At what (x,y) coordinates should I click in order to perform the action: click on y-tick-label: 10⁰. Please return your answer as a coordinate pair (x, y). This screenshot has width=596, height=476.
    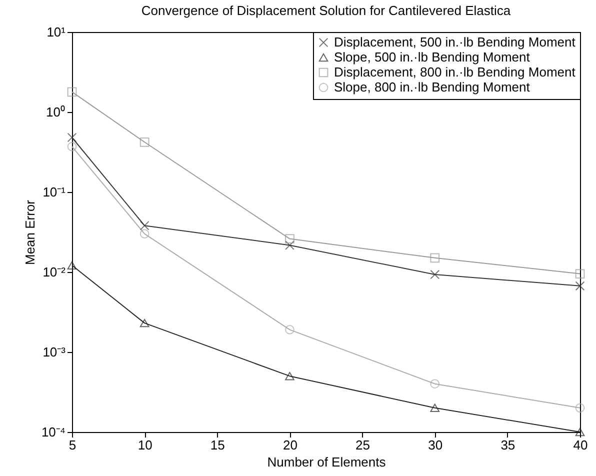
    Looking at the image, I should click on (56, 112).